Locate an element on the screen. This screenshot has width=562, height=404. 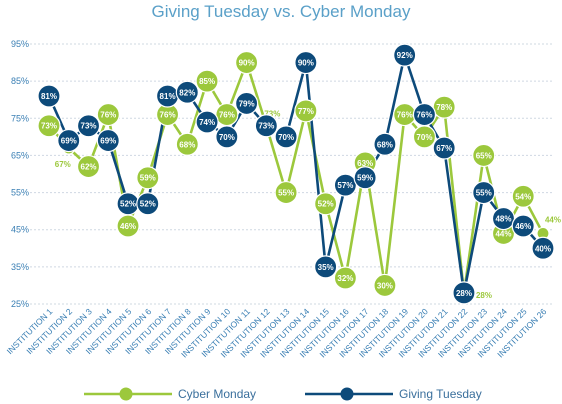
y-tick-label: 55% is located at coordinates (20, 193).